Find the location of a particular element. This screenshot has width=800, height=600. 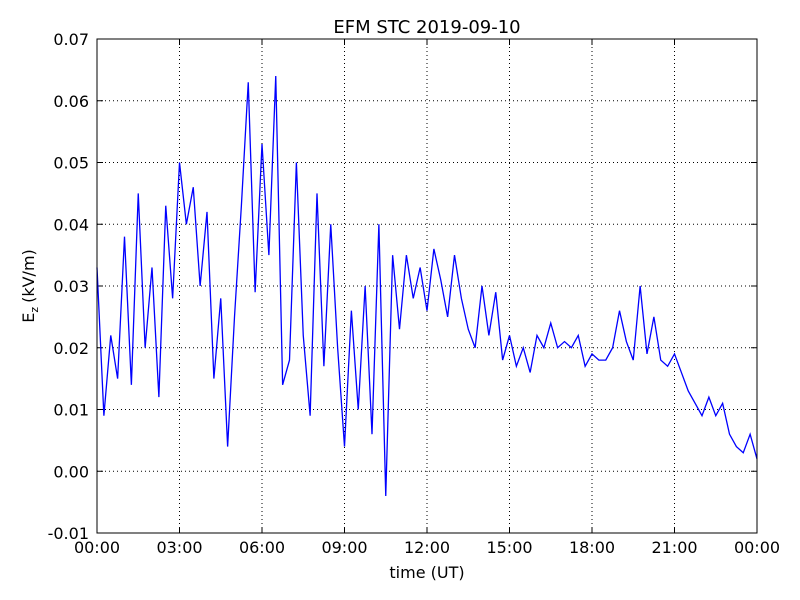

x-tick-label: 03:00 is located at coordinates (179, 547).